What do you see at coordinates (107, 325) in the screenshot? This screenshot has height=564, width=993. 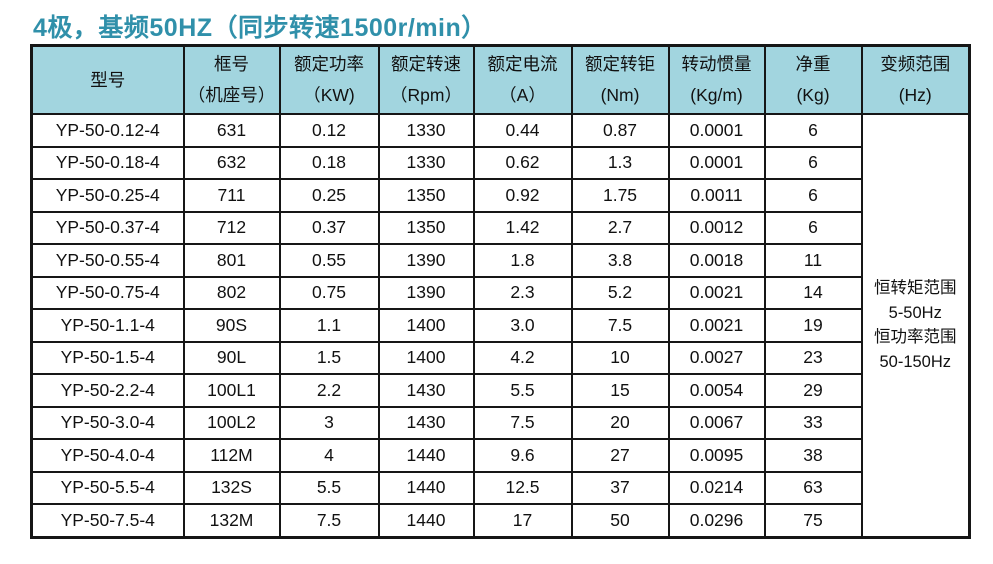 I see `table-cell: YP-50-1.1-4` at bounding box center [107, 325].